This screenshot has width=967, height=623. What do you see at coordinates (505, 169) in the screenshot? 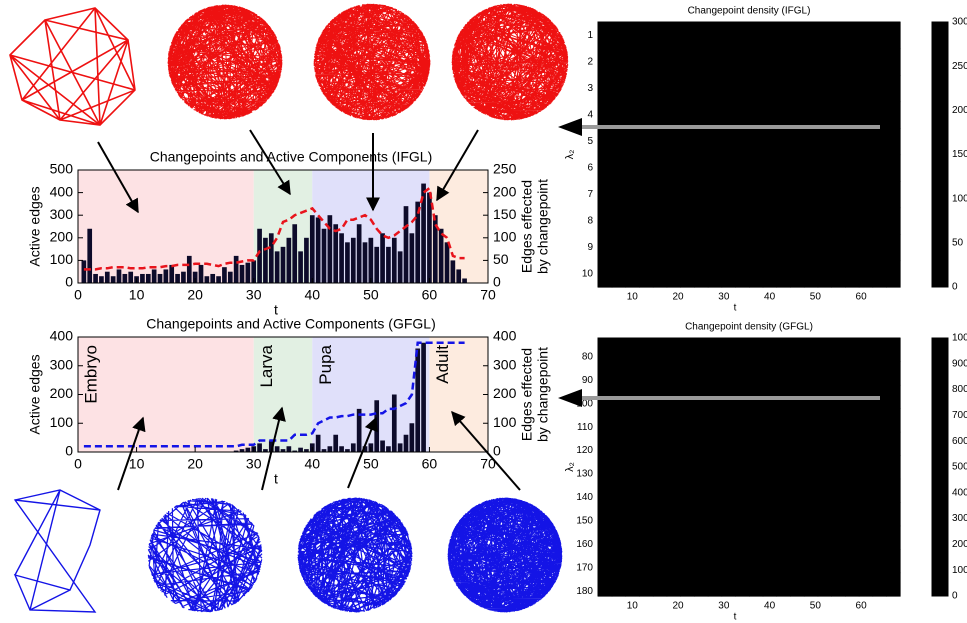
I see `y2-tick-label: 250` at bounding box center [505, 169].